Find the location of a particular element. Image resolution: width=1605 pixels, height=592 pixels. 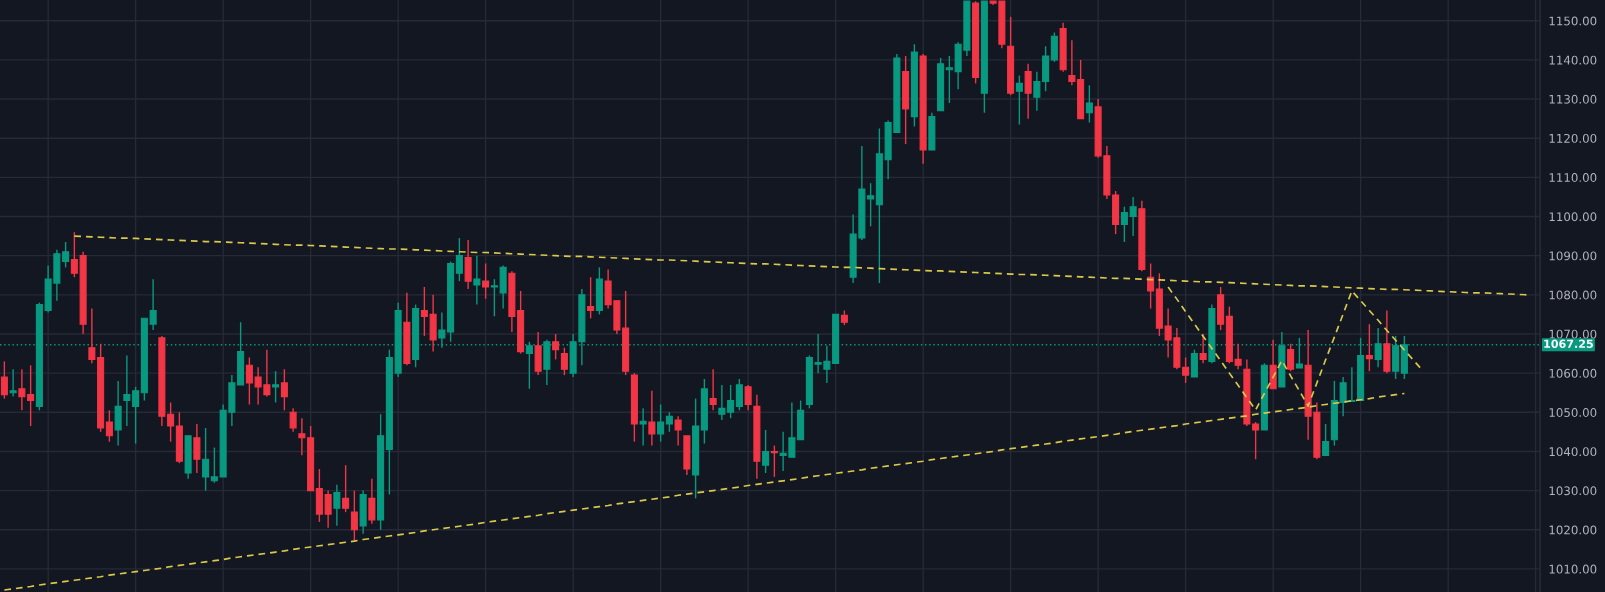

y-tick-label: 1100.00 is located at coordinates (1573, 217).